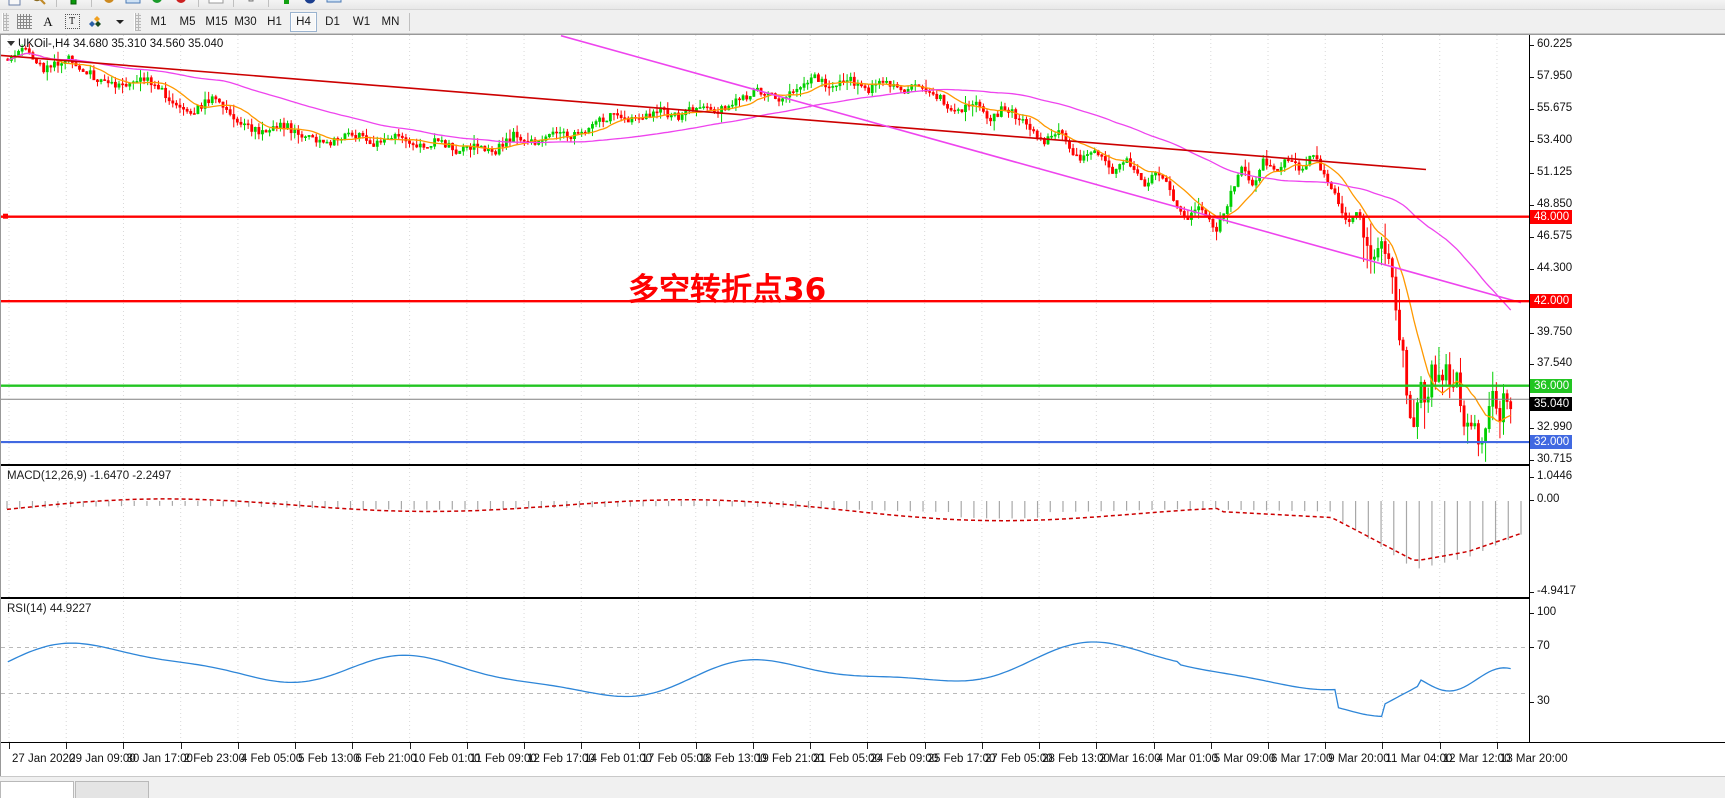 The width and height of the screenshot is (1725, 798). I want to click on blue-panel-icon, so click(334, 4).